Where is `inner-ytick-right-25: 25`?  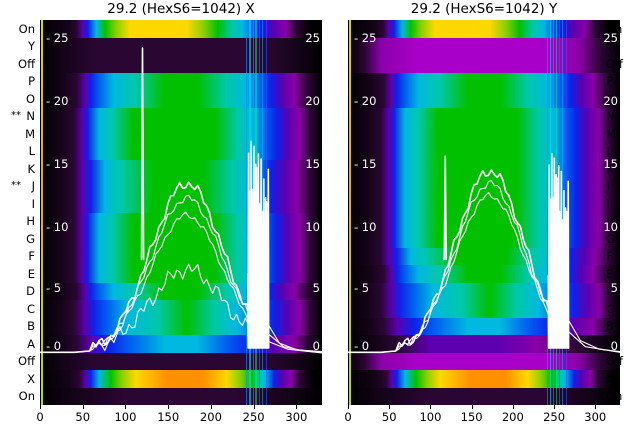 inner-ytick-right-25: 25 is located at coordinates (610, 38).